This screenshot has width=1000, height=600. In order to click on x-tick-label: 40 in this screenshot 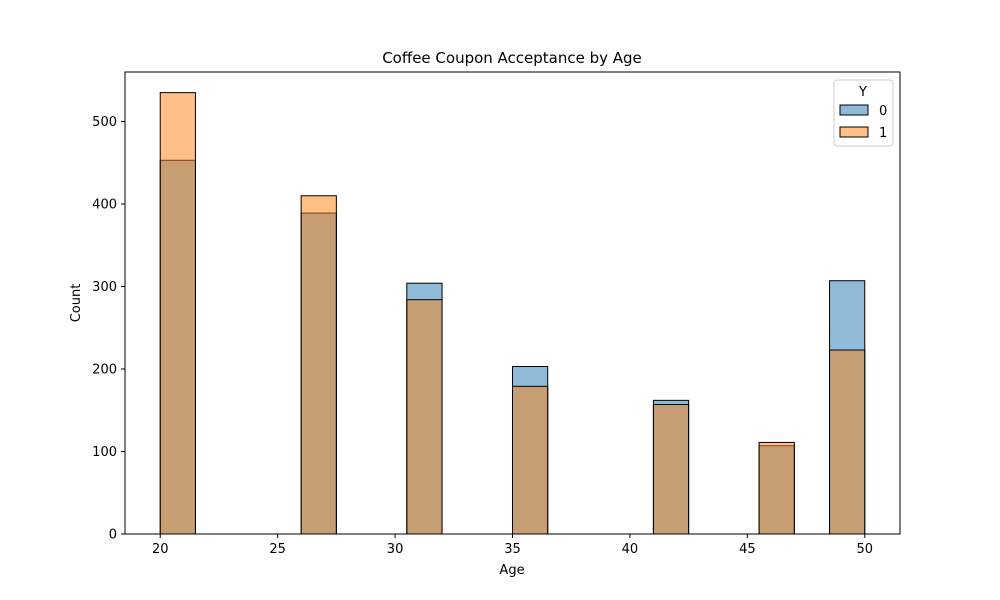, I will do `click(630, 549)`.